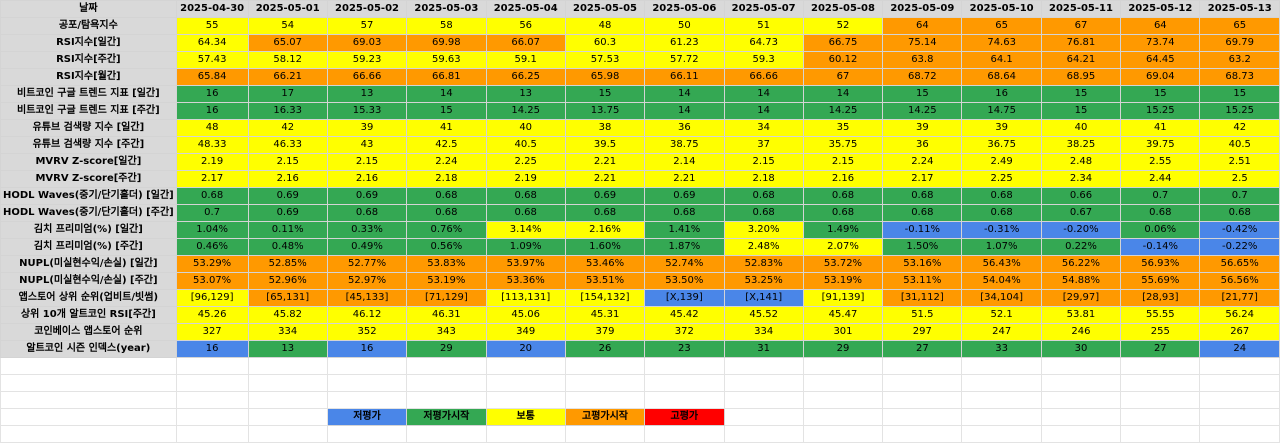 The height and width of the screenshot is (443, 1280). I want to click on value-cell: 2.16%, so click(605, 230).